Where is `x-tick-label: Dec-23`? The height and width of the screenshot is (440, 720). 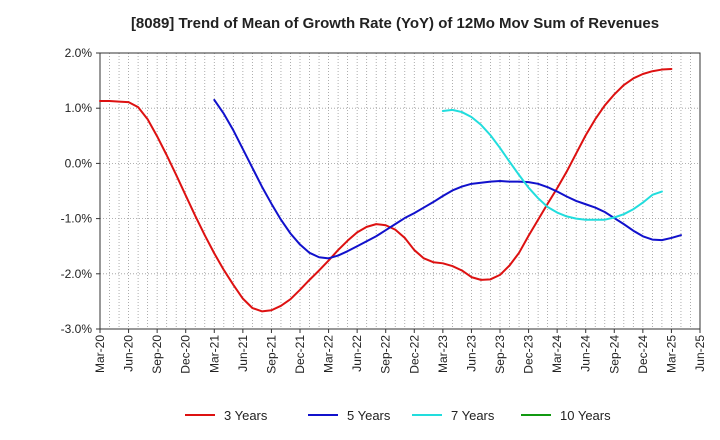 x-tick-label: Dec-23 is located at coordinates (529, 354).